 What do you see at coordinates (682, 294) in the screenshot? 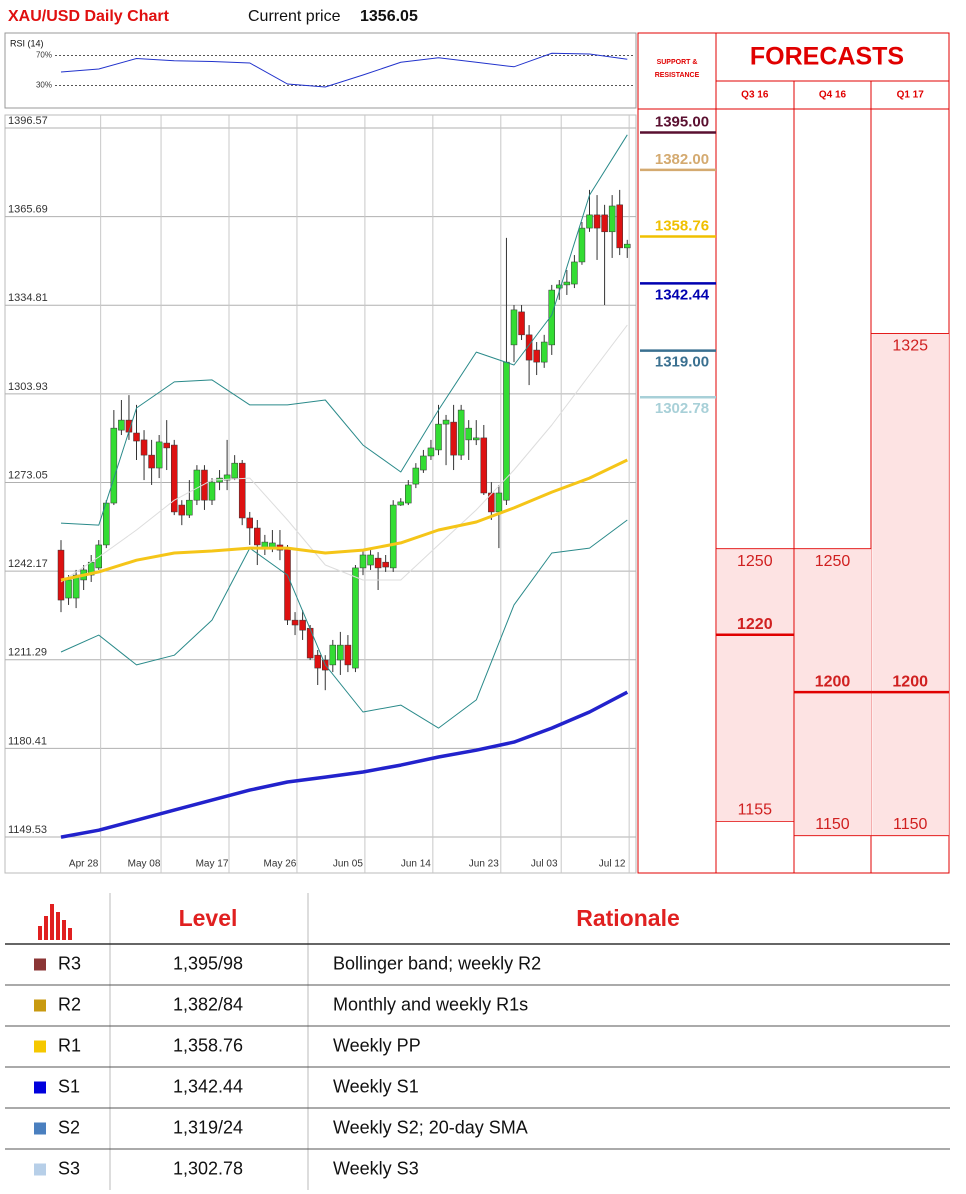
I see `level-label: 1342.44` at bounding box center [682, 294].